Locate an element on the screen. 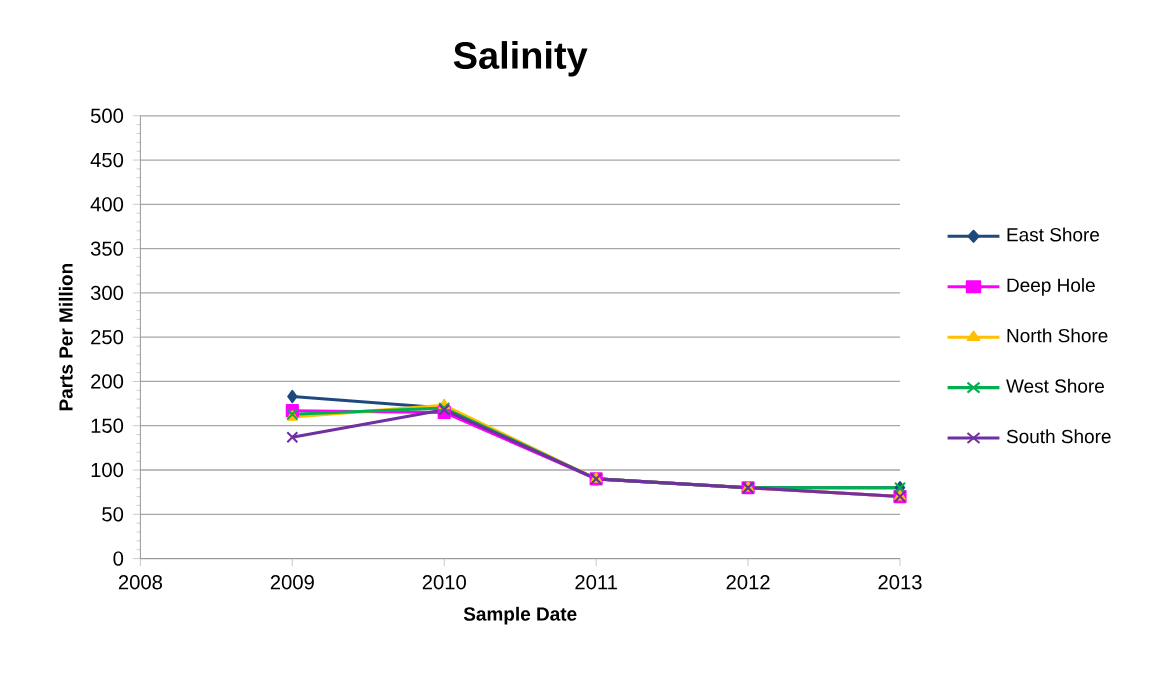 This screenshot has height=681, width=1152. y-tick-label: 450 is located at coordinates (107, 160).